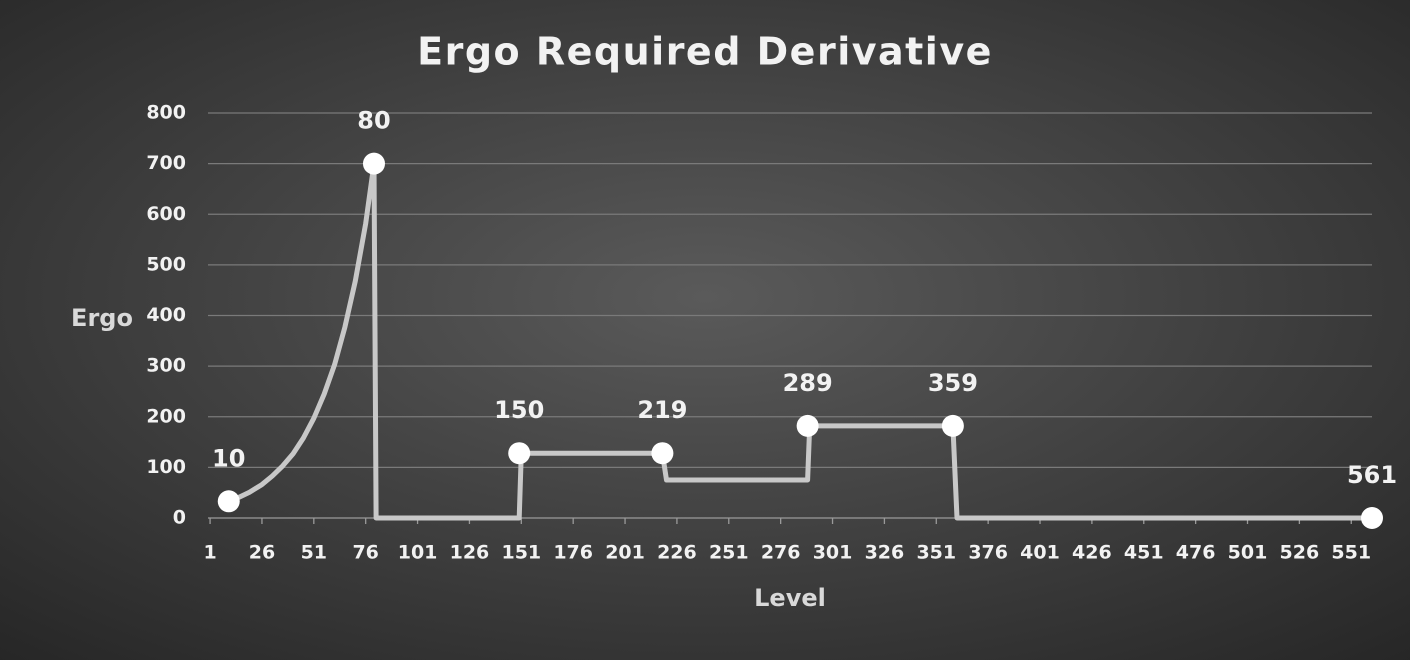 The image size is (1410, 660). I want to click on x-tick-label: 401, so click(1040, 553).